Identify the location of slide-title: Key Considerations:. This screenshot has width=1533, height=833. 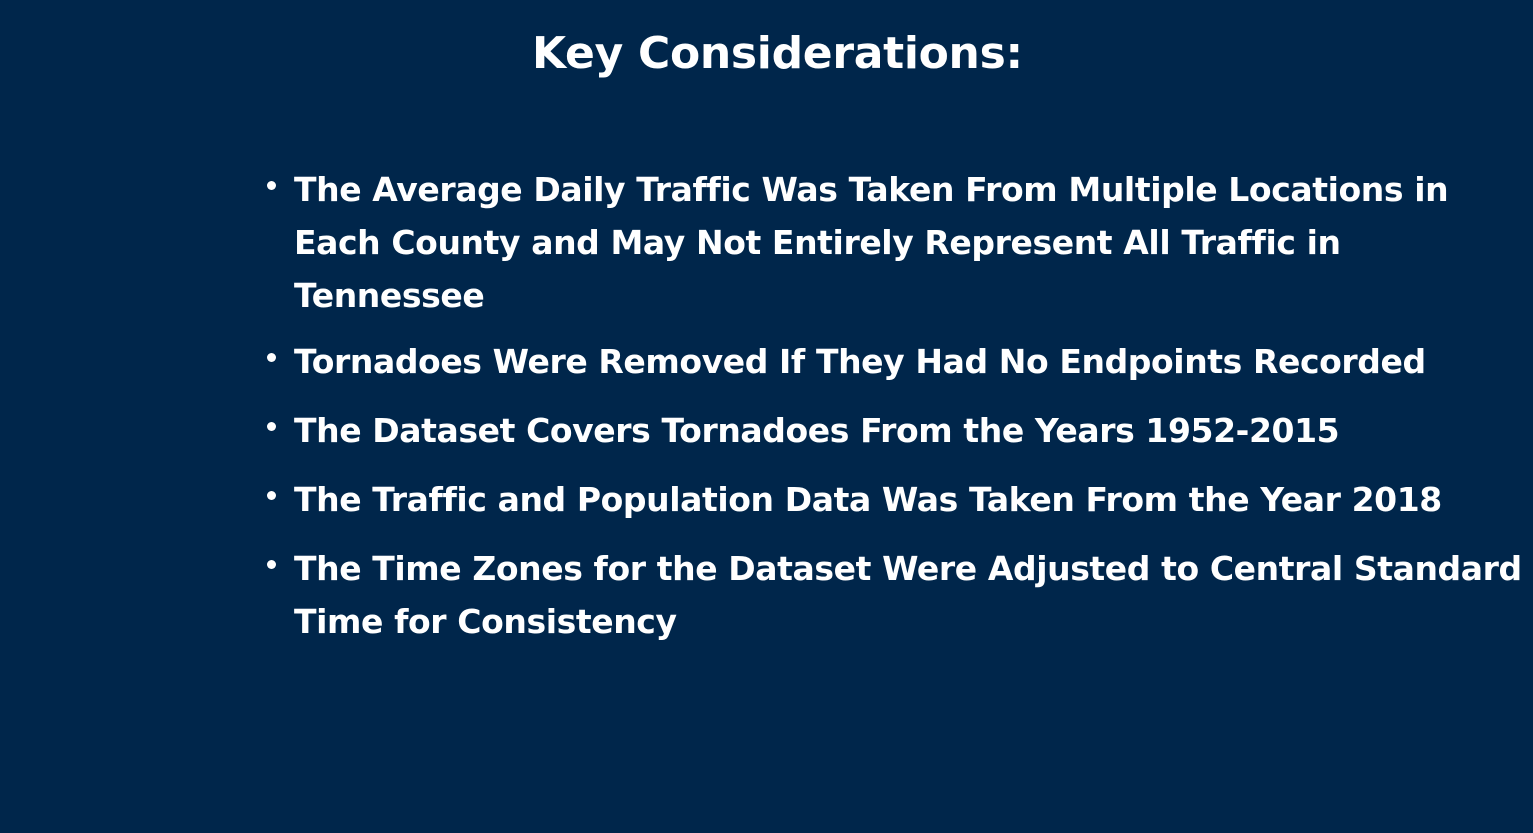
(777, 53).